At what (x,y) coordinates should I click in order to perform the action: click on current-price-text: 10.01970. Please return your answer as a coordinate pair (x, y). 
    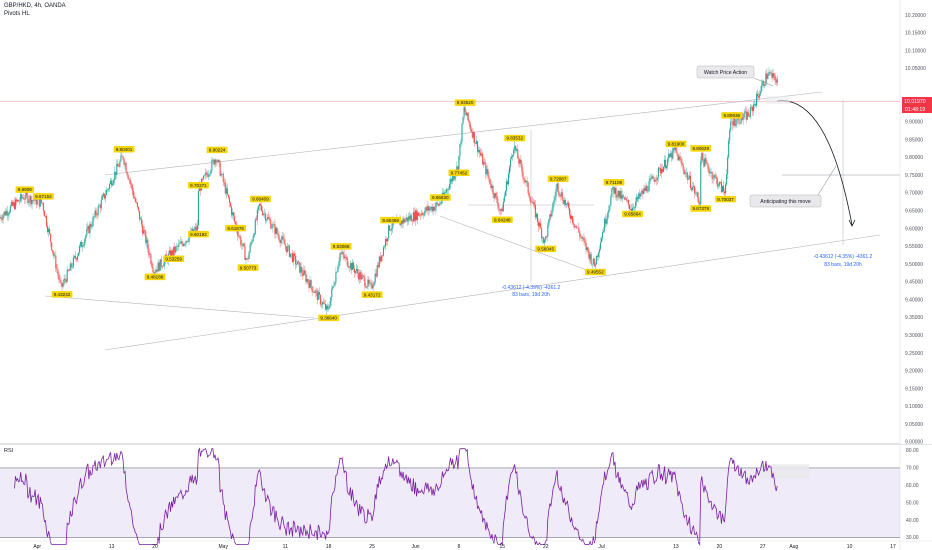
    Looking at the image, I should click on (915, 102).